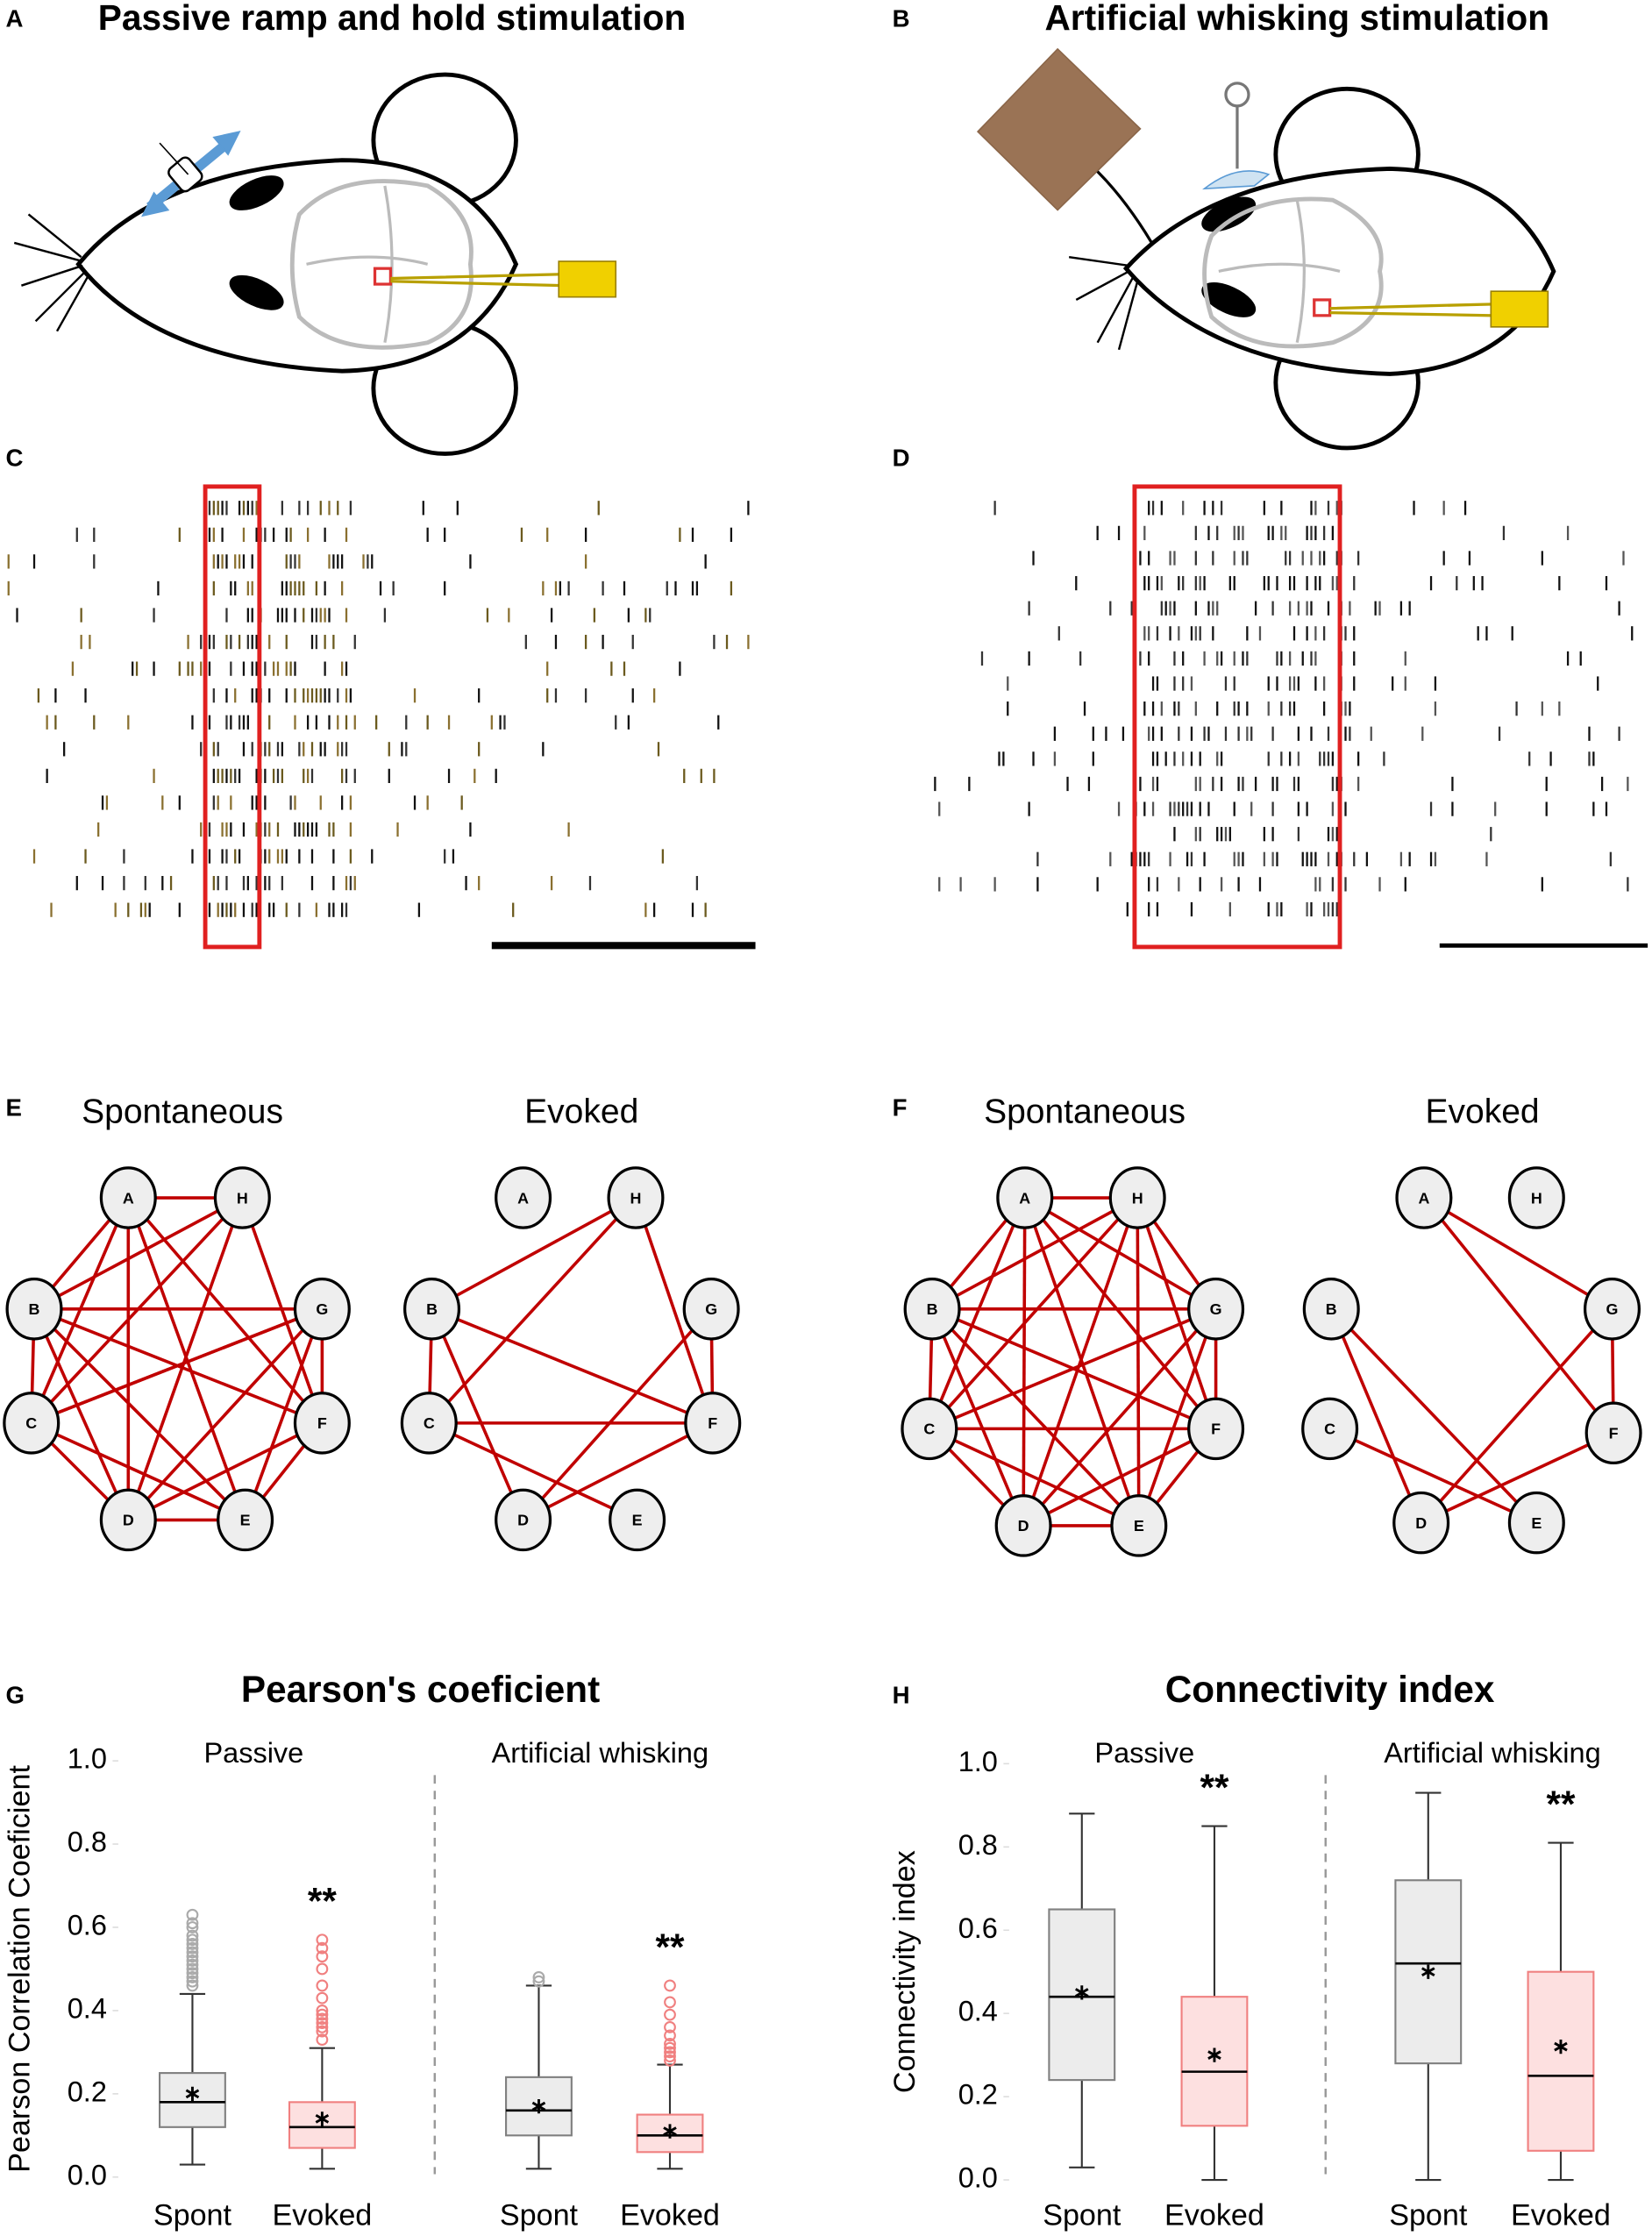  I want to click on stimulus-window, so click(1237, 717).